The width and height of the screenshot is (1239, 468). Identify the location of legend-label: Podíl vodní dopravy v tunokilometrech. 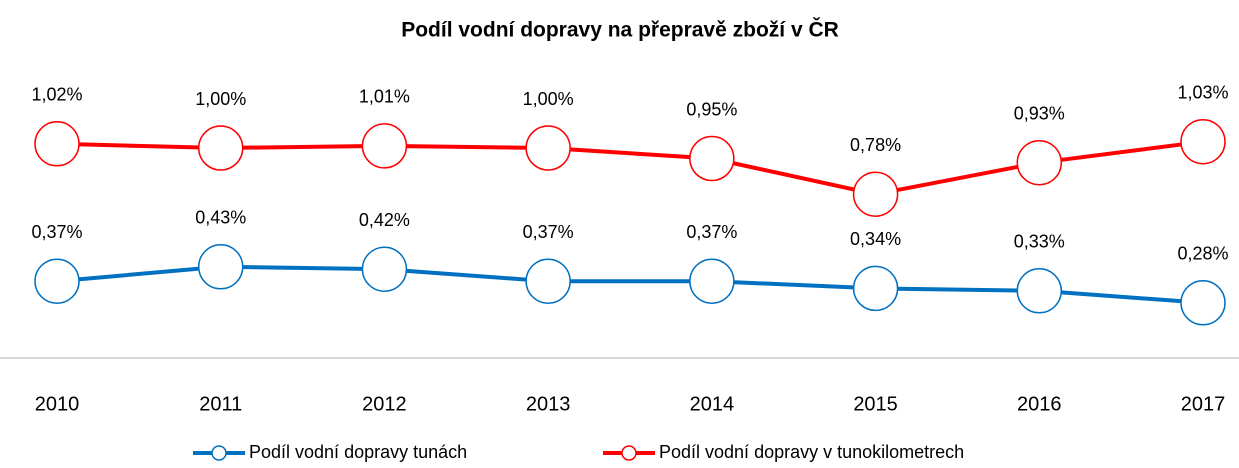
(811, 452).